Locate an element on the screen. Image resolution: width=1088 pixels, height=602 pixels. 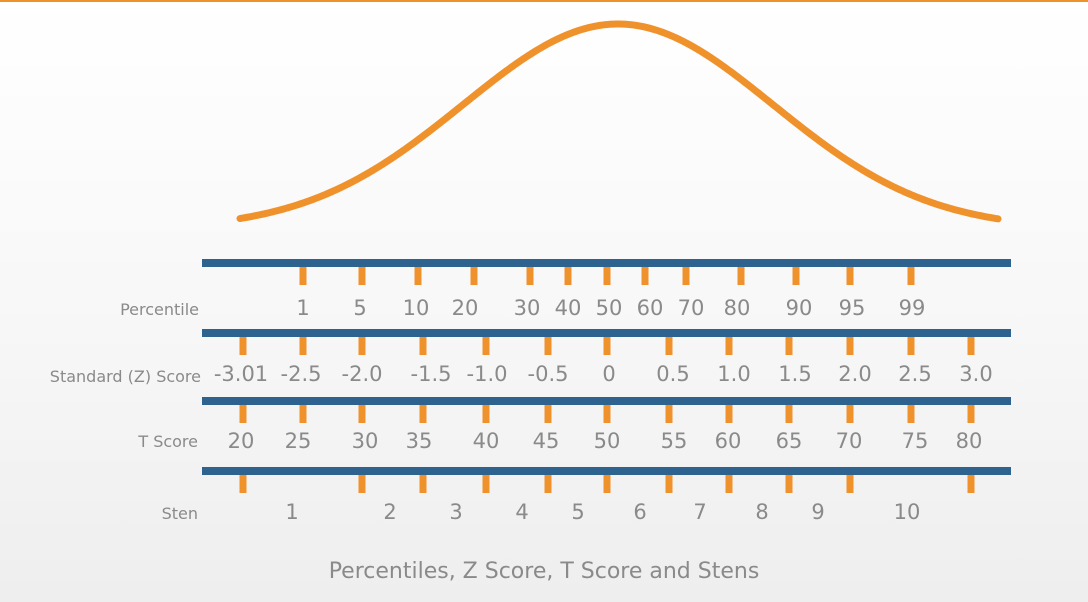
diagram-caption: Percentiles, Z Score, T Score and Stens is located at coordinates (544, 571).